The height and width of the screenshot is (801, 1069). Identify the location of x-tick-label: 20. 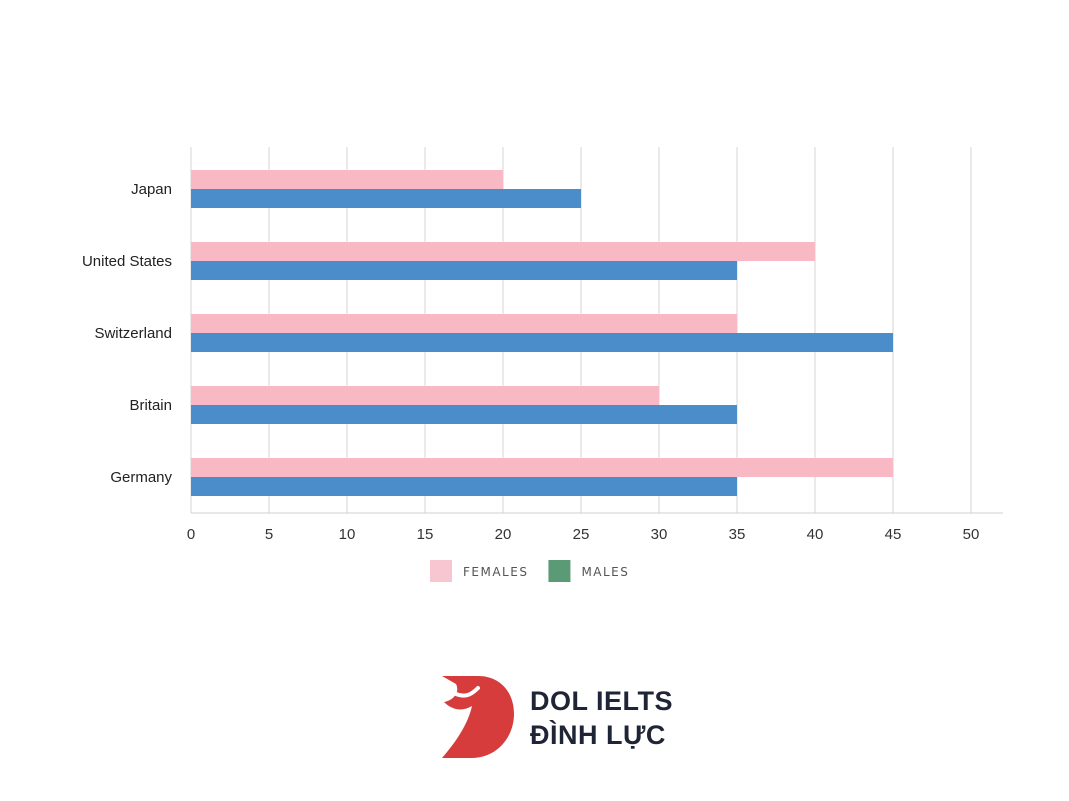
(503, 534).